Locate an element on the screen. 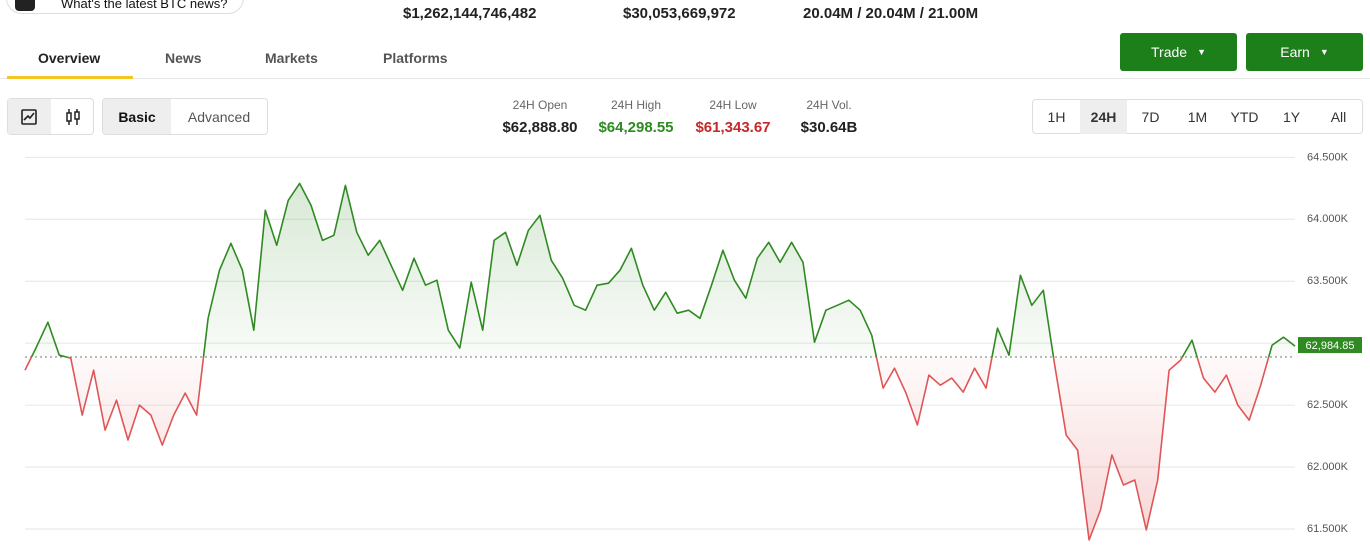 The width and height of the screenshot is (1370, 550). price-tag-label: 62,984.85 is located at coordinates (1330, 346).